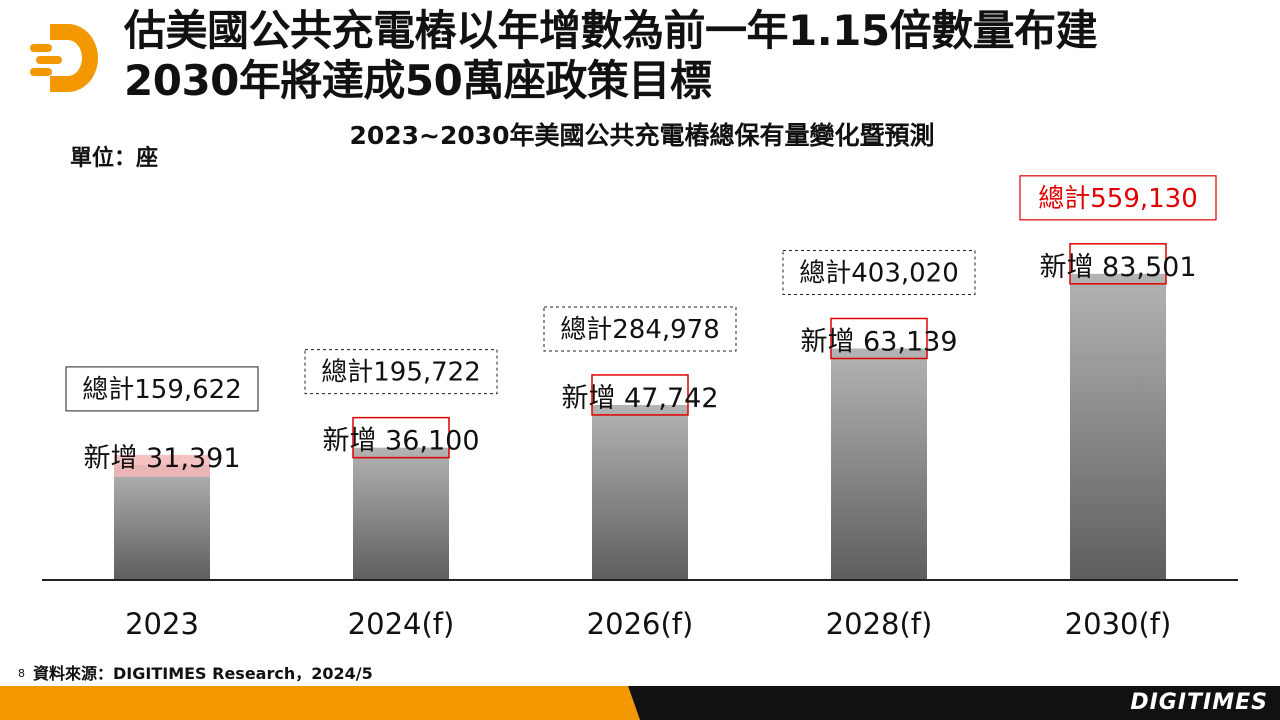 This screenshot has height=720, width=1280. What do you see at coordinates (401, 624) in the screenshot?
I see `x-tick-label: 2024(f)` at bounding box center [401, 624].